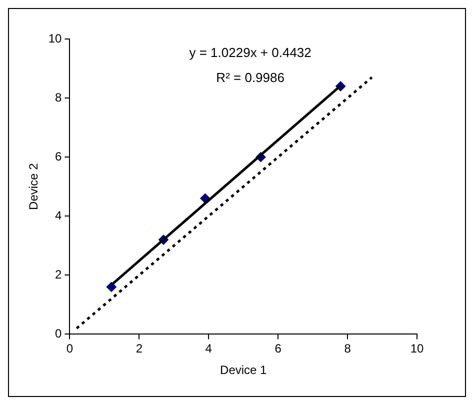  I want to click on annotation: y = 1.0229x + 0.4432, so click(250, 52).